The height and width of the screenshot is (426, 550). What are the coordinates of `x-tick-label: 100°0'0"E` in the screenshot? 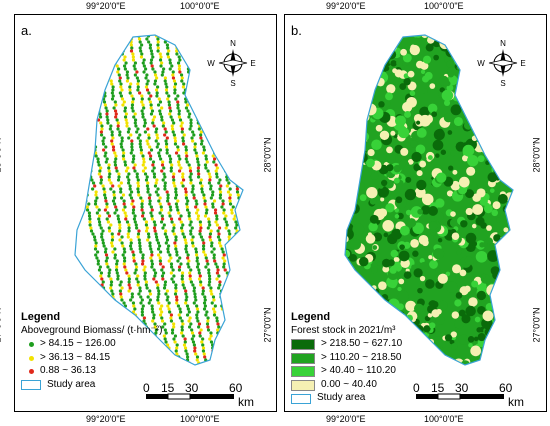 It's located at (200, 419).